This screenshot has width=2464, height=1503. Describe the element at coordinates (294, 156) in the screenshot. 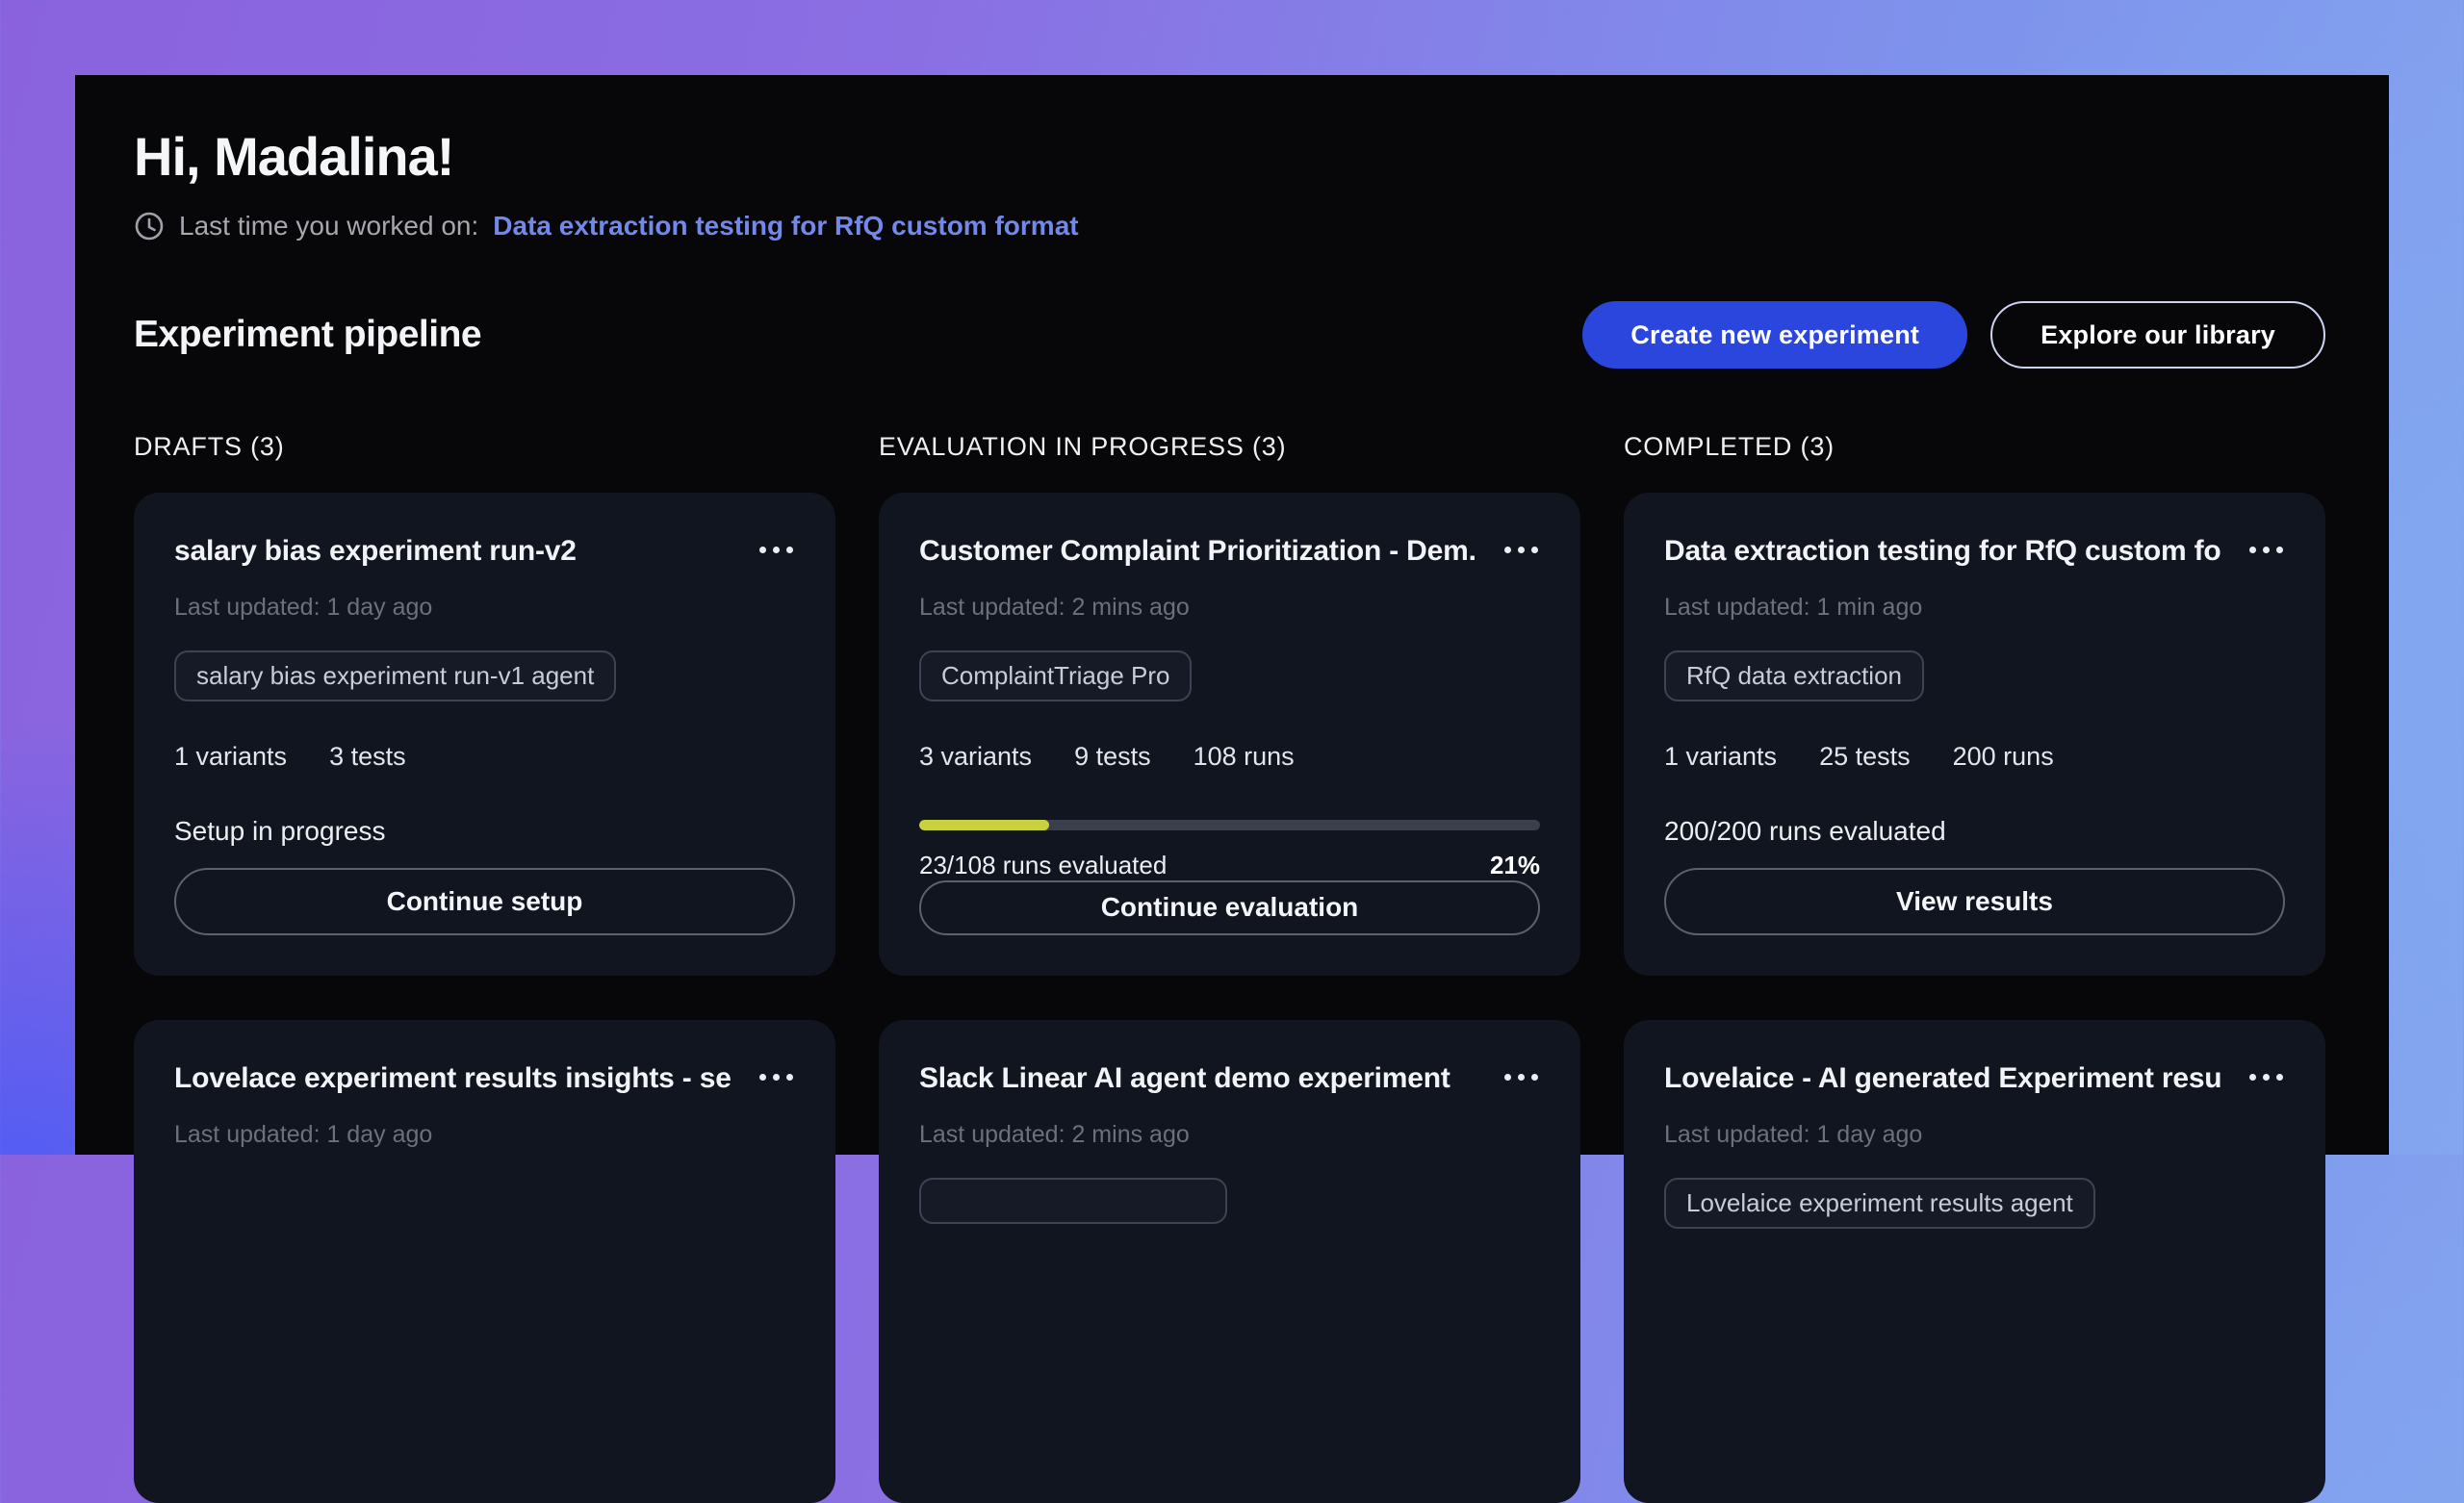

I see `greeting-heading: Hi, Madalina!` at that location.